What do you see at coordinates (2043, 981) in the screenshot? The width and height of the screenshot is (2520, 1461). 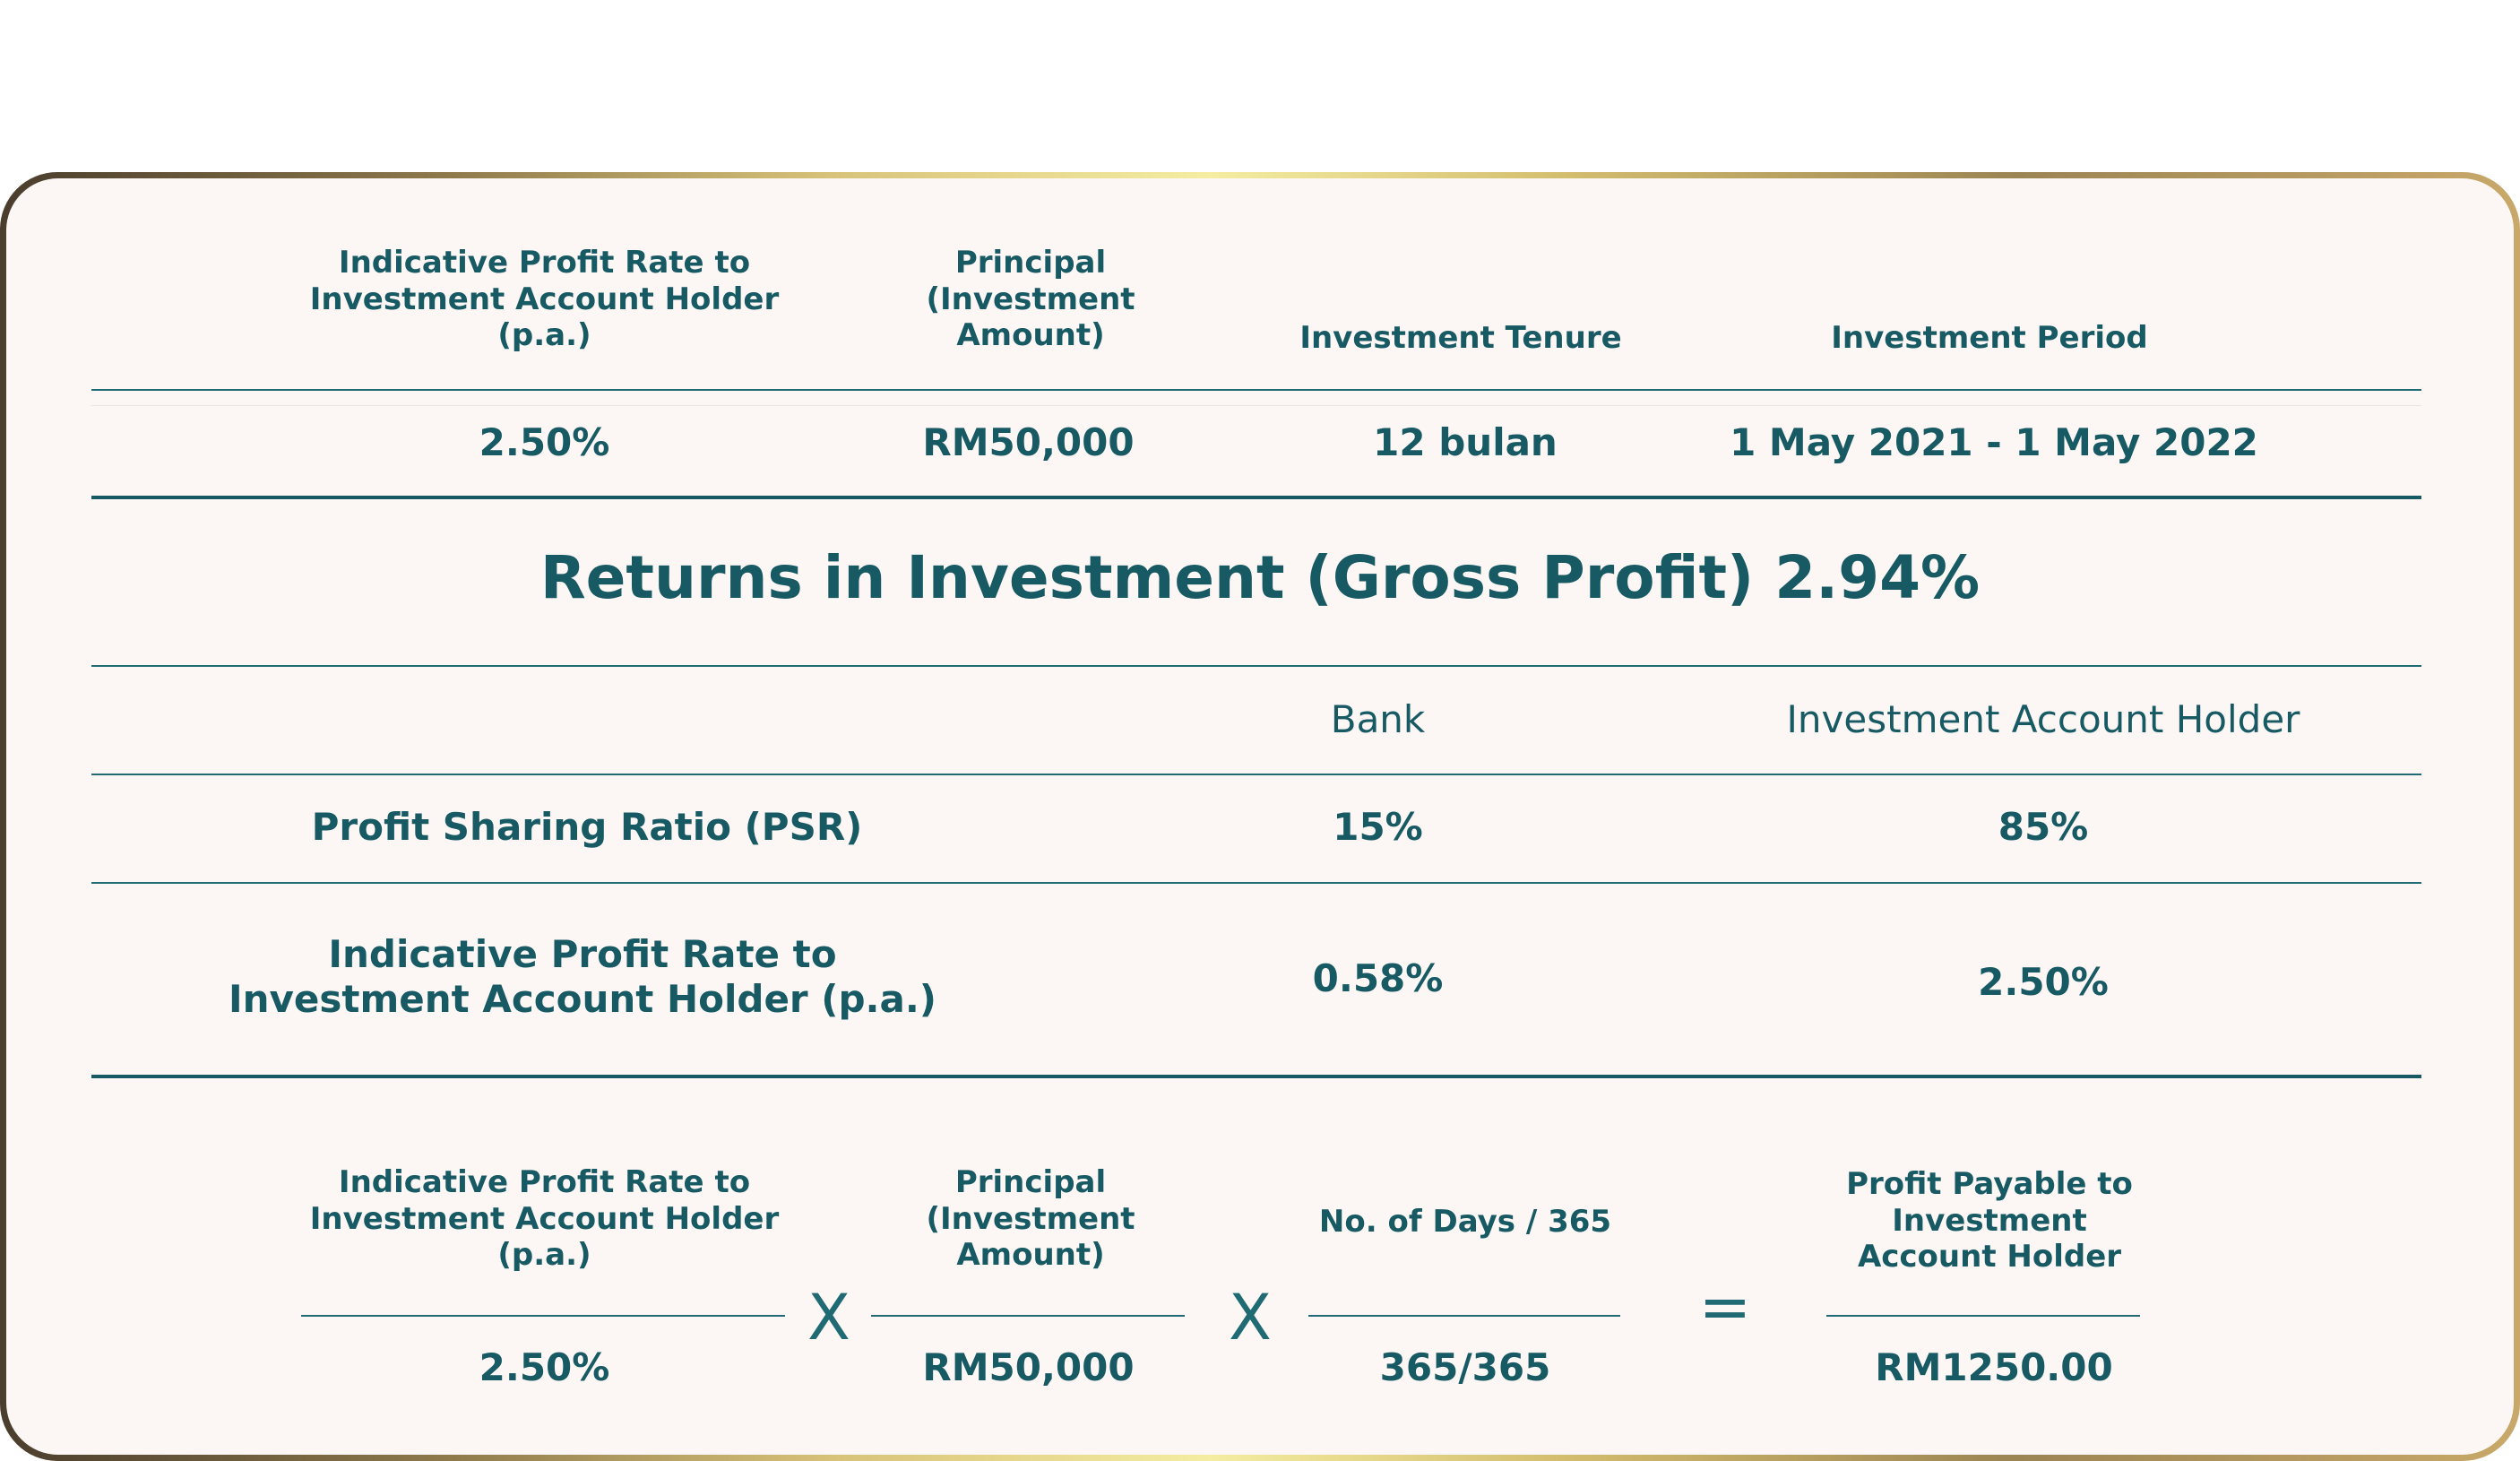 I see `rate-row-holder: 2.50%` at bounding box center [2043, 981].